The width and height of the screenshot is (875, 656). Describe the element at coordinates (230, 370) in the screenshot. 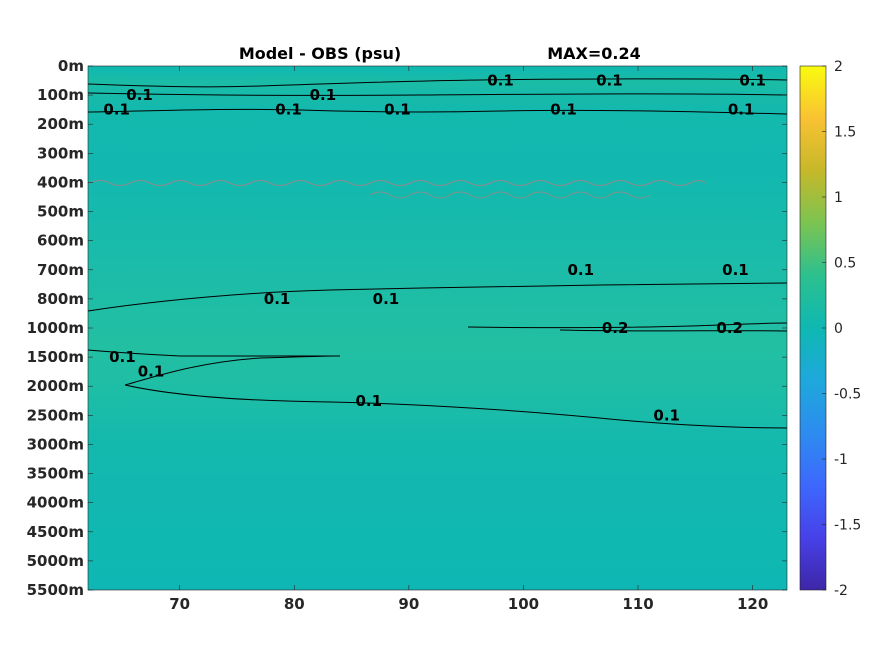

I see `contour-line-1750m` at that location.